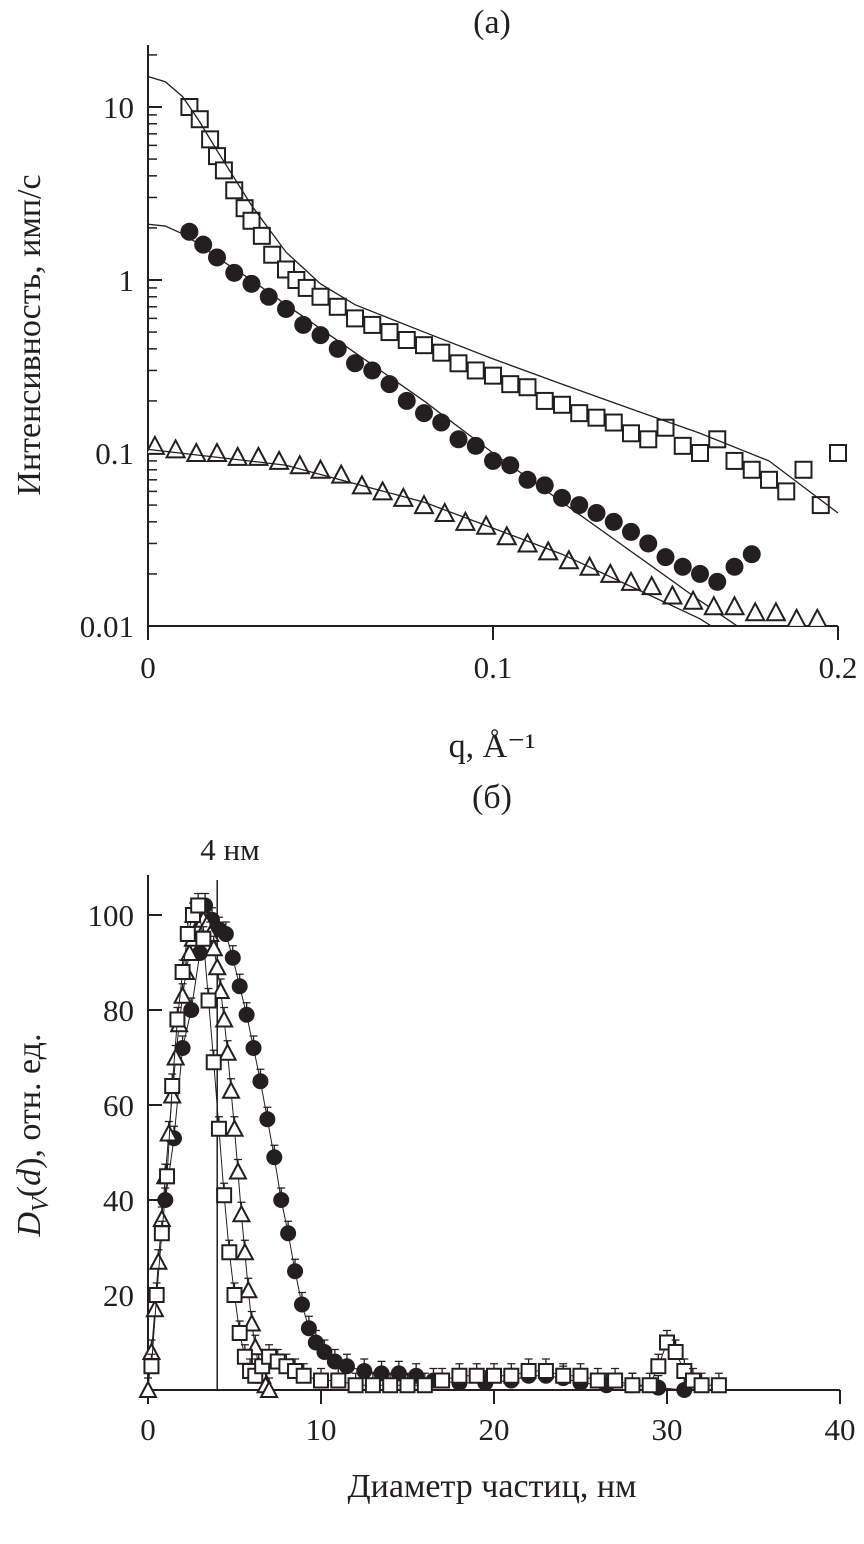  I want to click on y-tick-label: 60, so click(118, 1105).